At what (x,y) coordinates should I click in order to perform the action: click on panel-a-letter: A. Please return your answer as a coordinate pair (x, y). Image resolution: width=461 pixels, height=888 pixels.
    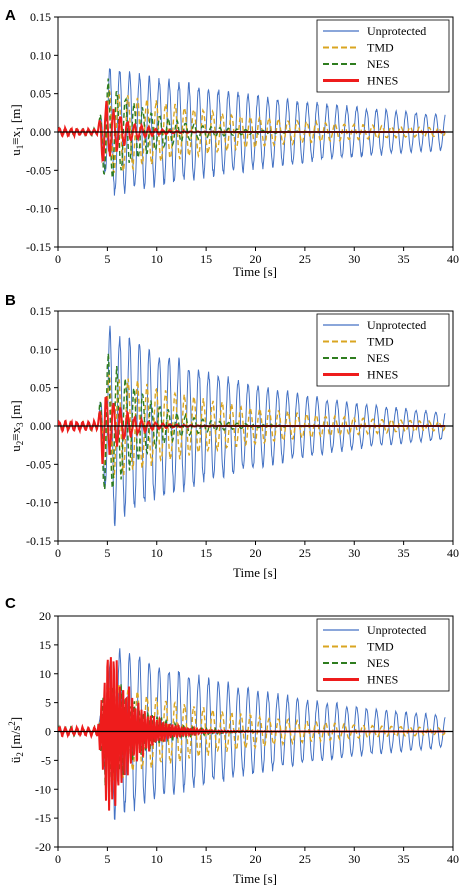
    Looking at the image, I should click on (10, 15).